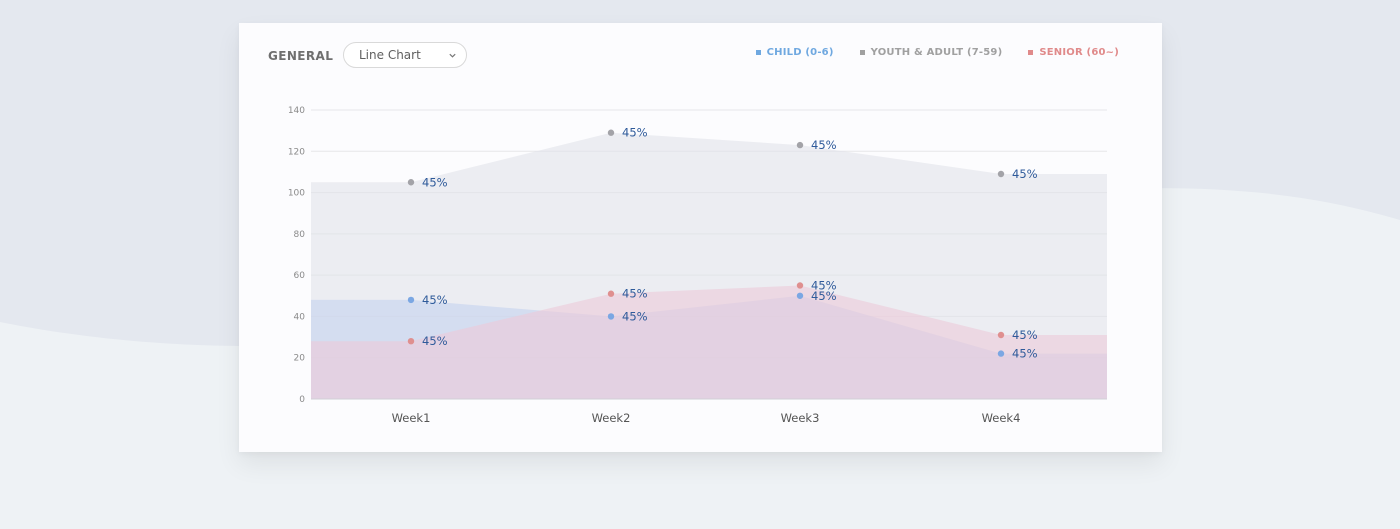  I want to click on legend-label-youth-adult: YOUTH & ADULT (7-59), so click(936, 52).